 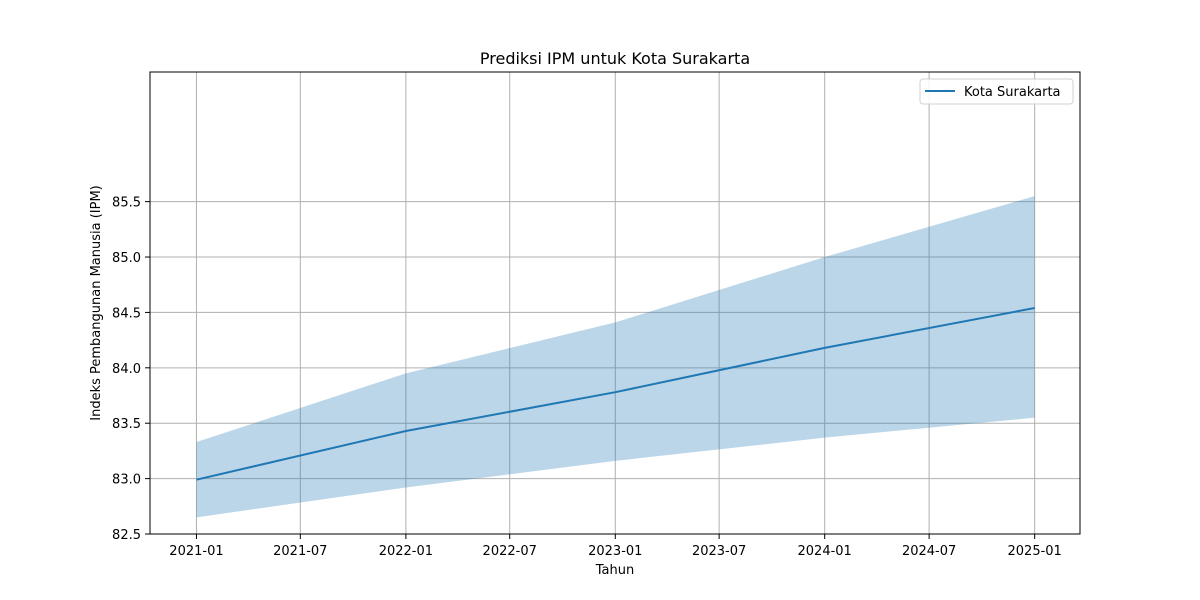 I want to click on y-tick-label: 83.0, so click(x=126, y=480).